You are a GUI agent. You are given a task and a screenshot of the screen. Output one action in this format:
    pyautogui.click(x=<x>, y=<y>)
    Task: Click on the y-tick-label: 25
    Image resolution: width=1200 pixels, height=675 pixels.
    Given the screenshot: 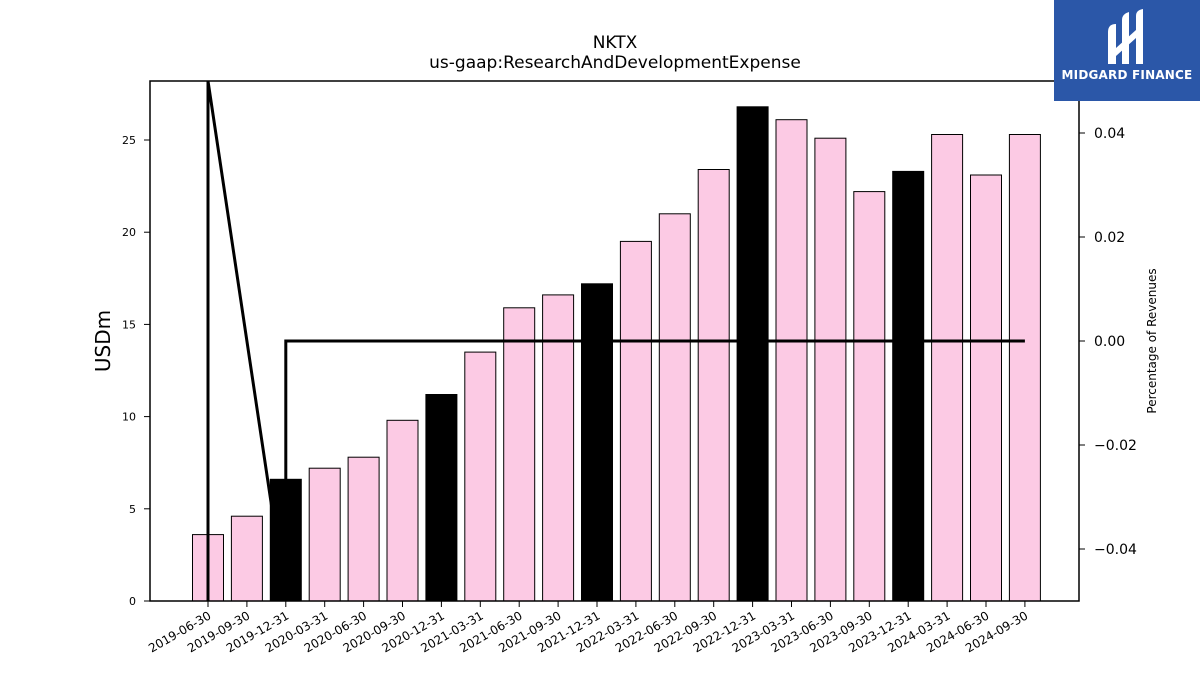 What is the action you would take?
    pyautogui.click(x=129, y=140)
    